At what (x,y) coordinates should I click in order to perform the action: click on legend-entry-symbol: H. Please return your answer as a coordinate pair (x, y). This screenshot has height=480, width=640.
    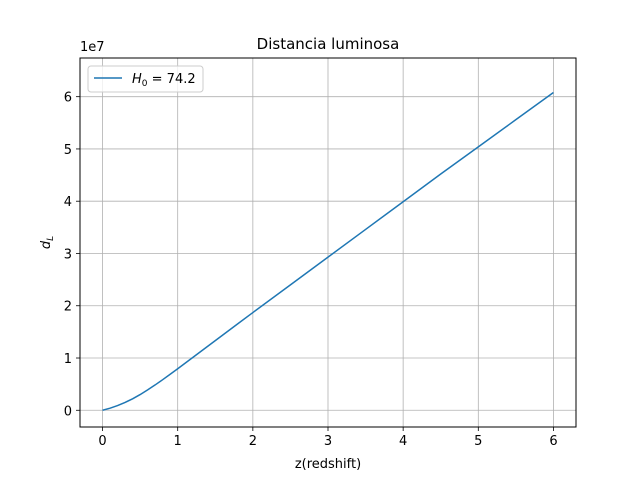
    Looking at the image, I should click on (137, 79).